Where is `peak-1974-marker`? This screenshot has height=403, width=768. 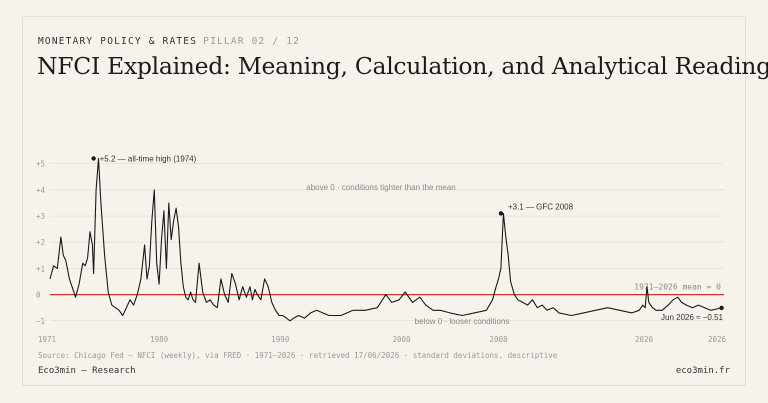
peak-1974-marker is located at coordinates (93, 158).